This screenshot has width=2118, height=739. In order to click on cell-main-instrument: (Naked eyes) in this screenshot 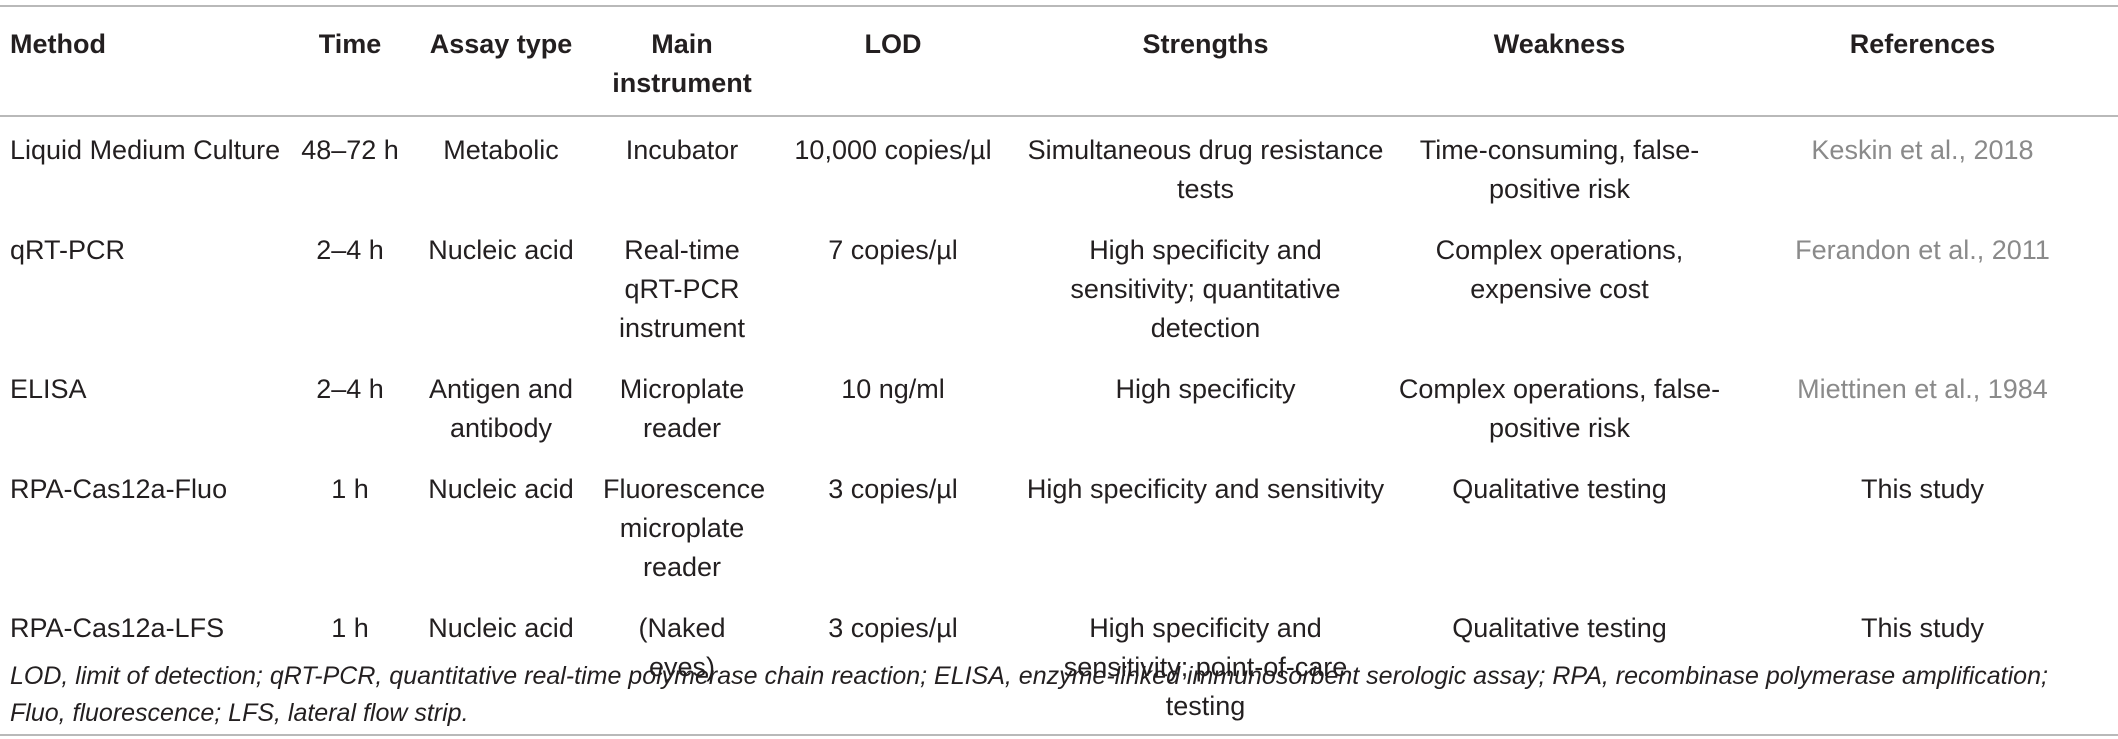, I will do `click(682, 647)`.